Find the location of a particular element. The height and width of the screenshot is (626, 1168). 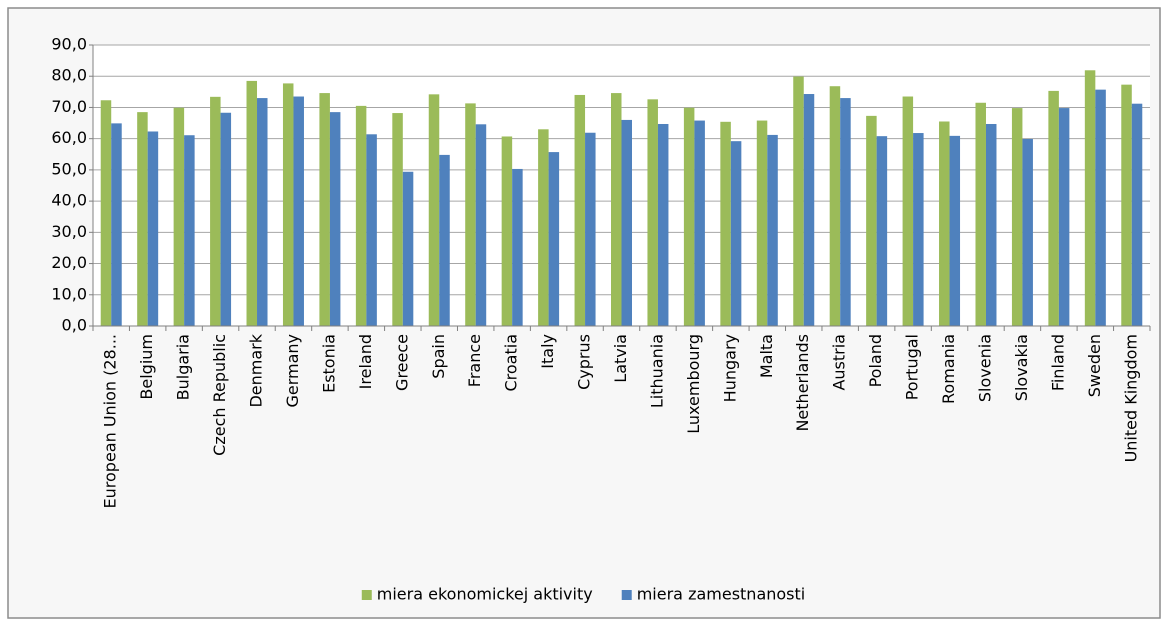

x-tick-label: Croatia is located at coordinates (511, 363).